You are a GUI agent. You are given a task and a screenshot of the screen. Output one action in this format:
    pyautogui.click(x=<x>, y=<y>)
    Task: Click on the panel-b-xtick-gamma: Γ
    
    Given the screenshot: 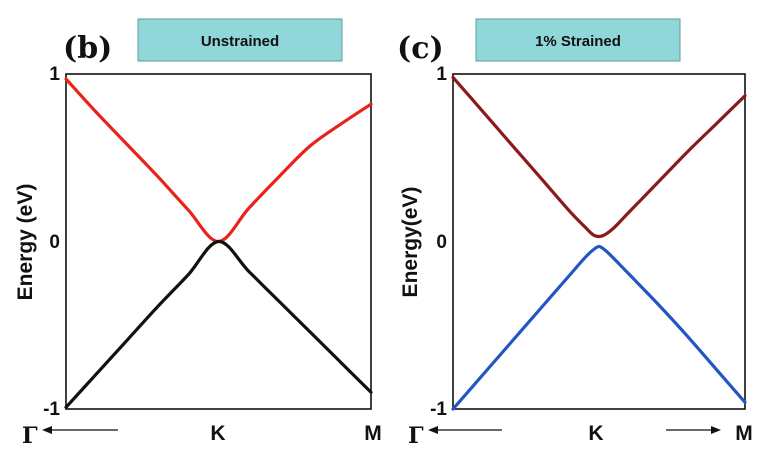 What is the action you would take?
    pyautogui.click(x=30, y=436)
    